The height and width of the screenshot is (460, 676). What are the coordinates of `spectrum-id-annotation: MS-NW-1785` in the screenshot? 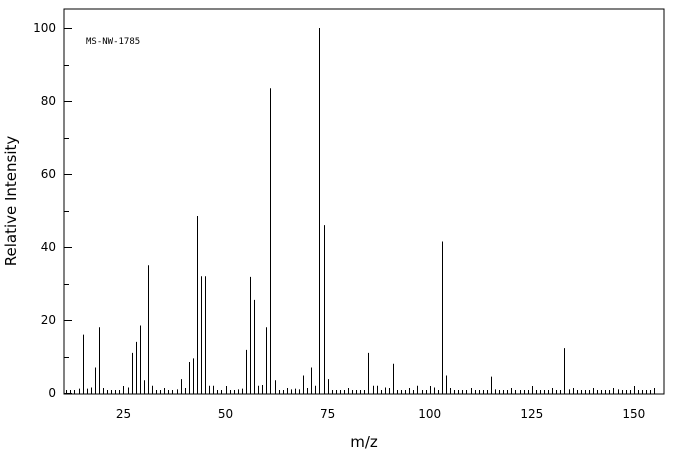 It's located at (113, 42).